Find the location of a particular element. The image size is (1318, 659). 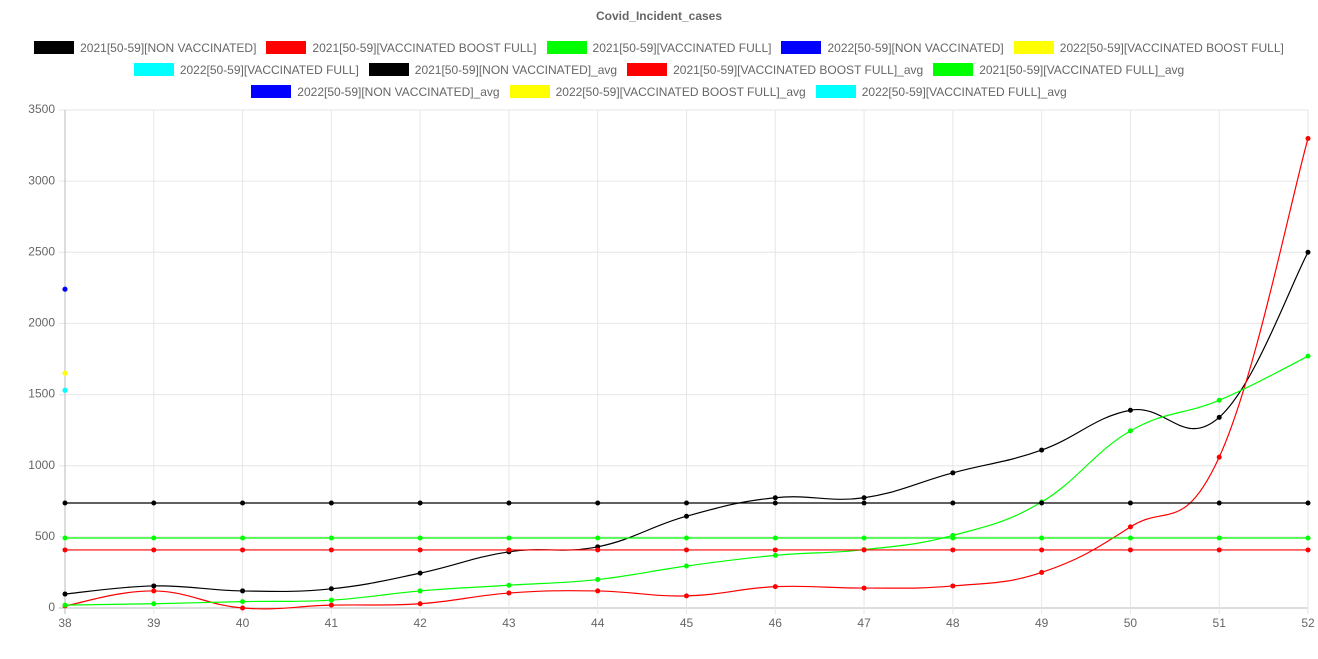

x-tick-label: 42 is located at coordinates (420, 623).